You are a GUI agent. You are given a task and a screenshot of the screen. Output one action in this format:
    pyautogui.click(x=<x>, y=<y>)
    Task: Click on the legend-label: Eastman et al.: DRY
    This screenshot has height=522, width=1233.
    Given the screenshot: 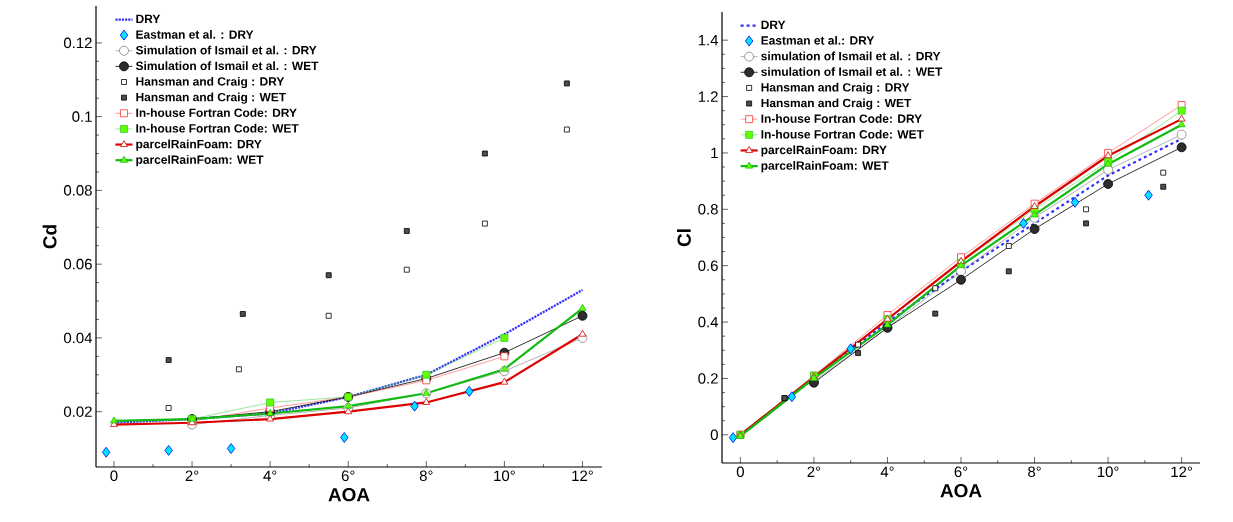 What is the action you would take?
    pyautogui.click(x=818, y=40)
    